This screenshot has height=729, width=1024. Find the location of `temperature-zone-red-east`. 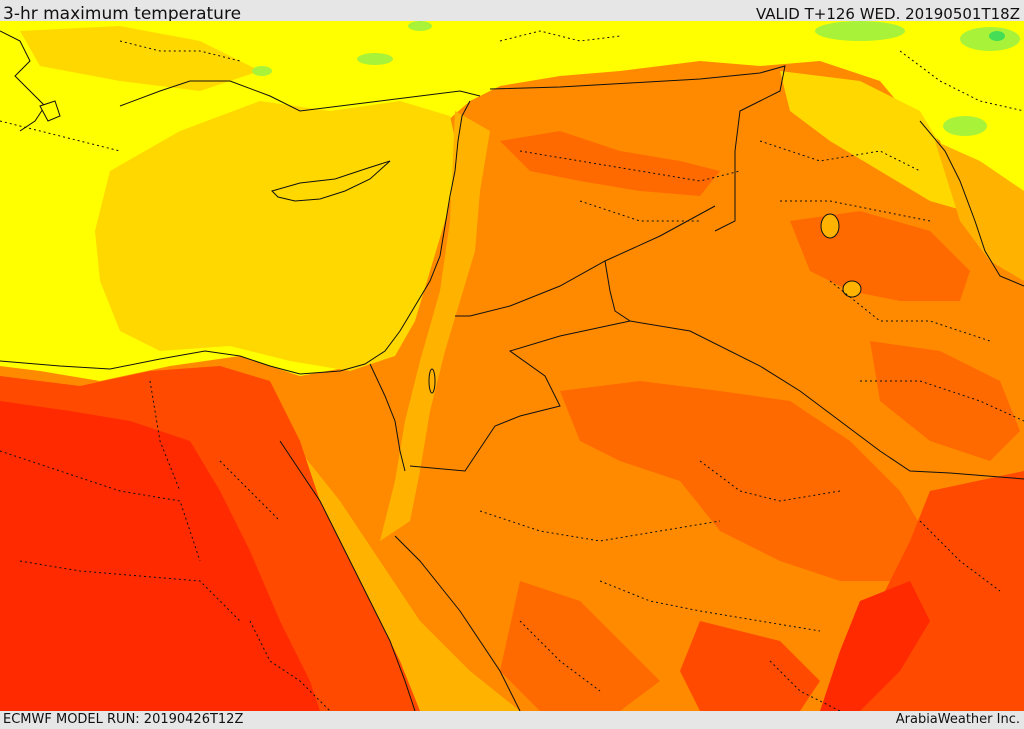

temperature-zone-red-east is located at coordinates (875, 646).